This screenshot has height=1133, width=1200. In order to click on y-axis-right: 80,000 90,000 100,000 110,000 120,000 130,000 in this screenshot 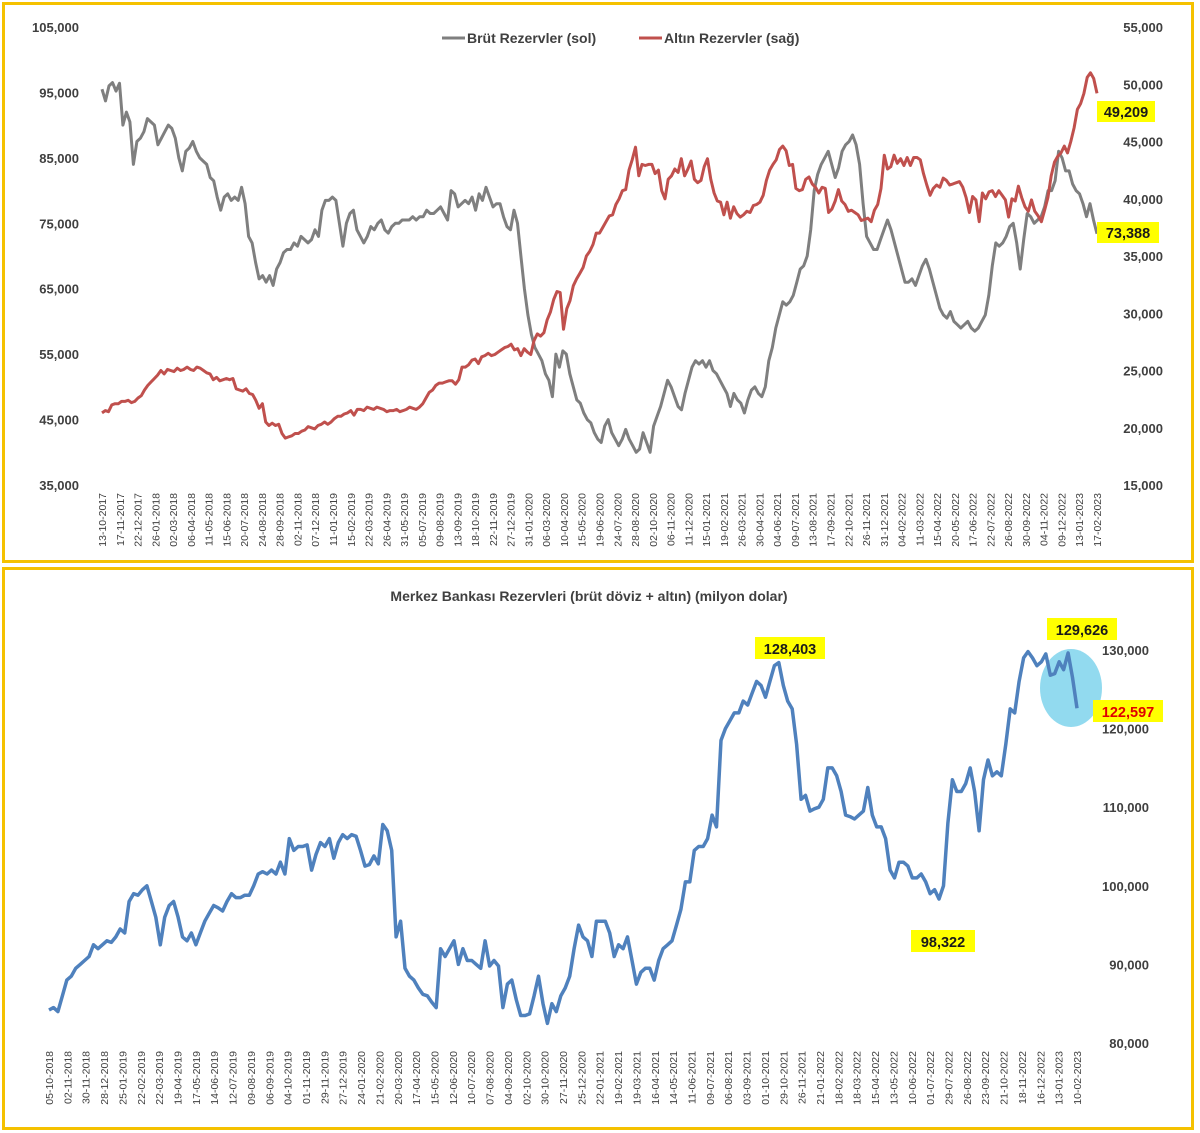, I will do `click(1125, 847)`.